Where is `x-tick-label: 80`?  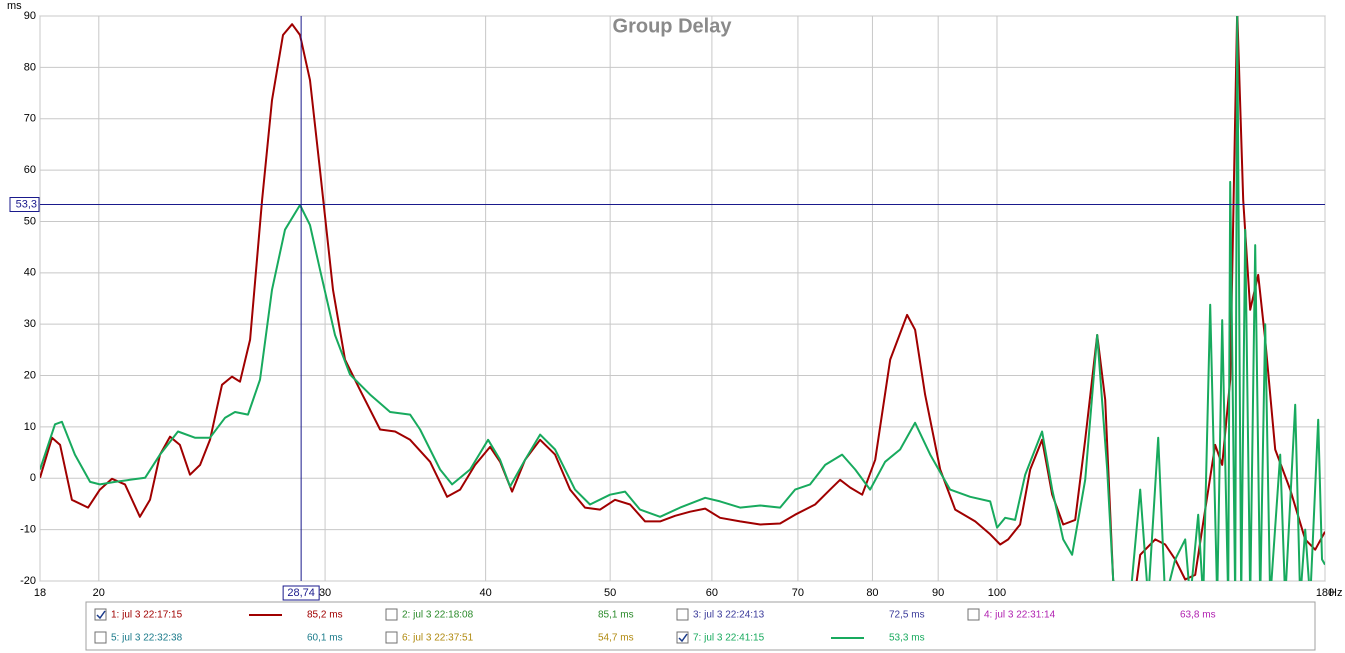 x-tick-label: 80 is located at coordinates (872, 593).